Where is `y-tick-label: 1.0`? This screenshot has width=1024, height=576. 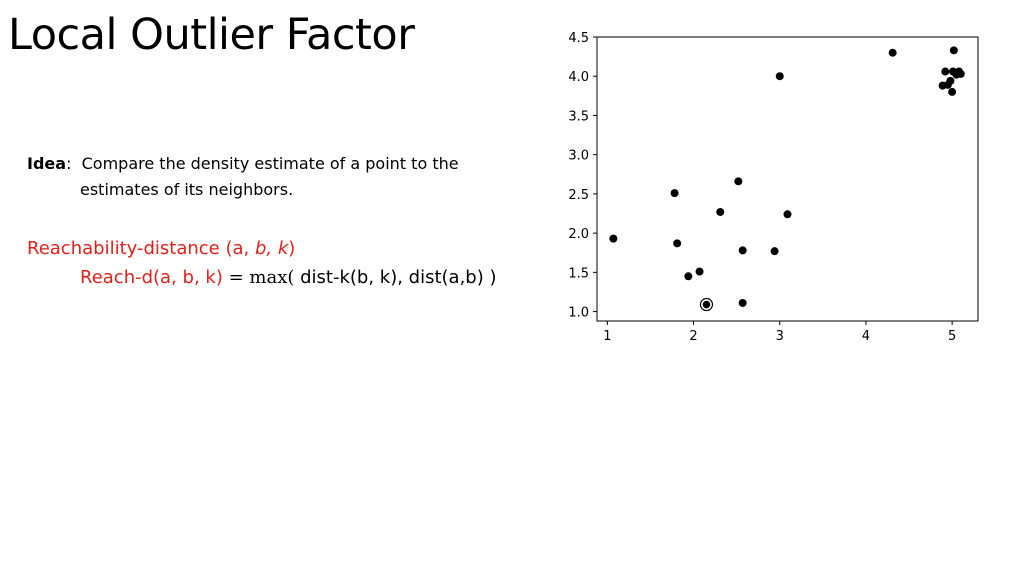 y-tick-label: 1.0 is located at coordinates (578, 313).